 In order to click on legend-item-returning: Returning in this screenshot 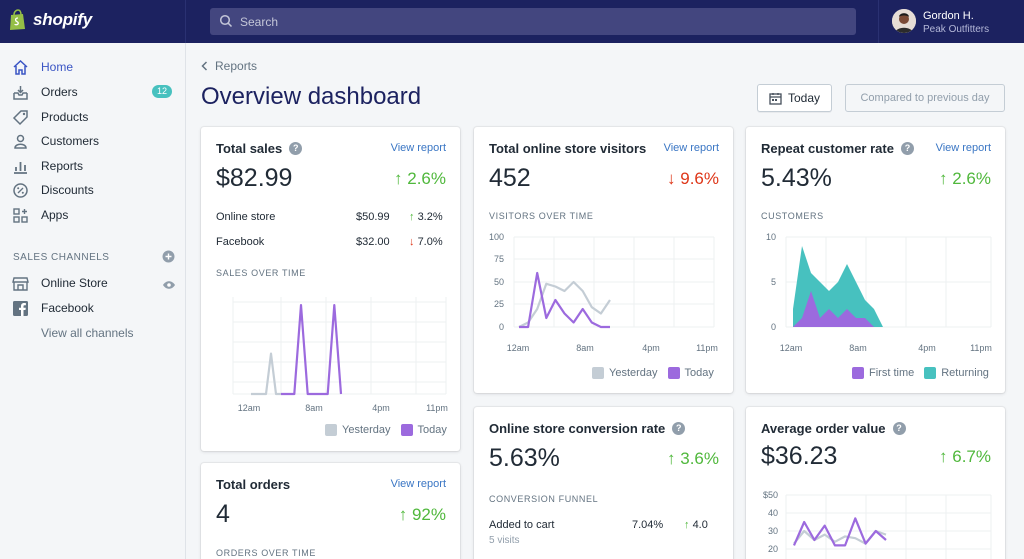, I will do `click(956, 373)`.